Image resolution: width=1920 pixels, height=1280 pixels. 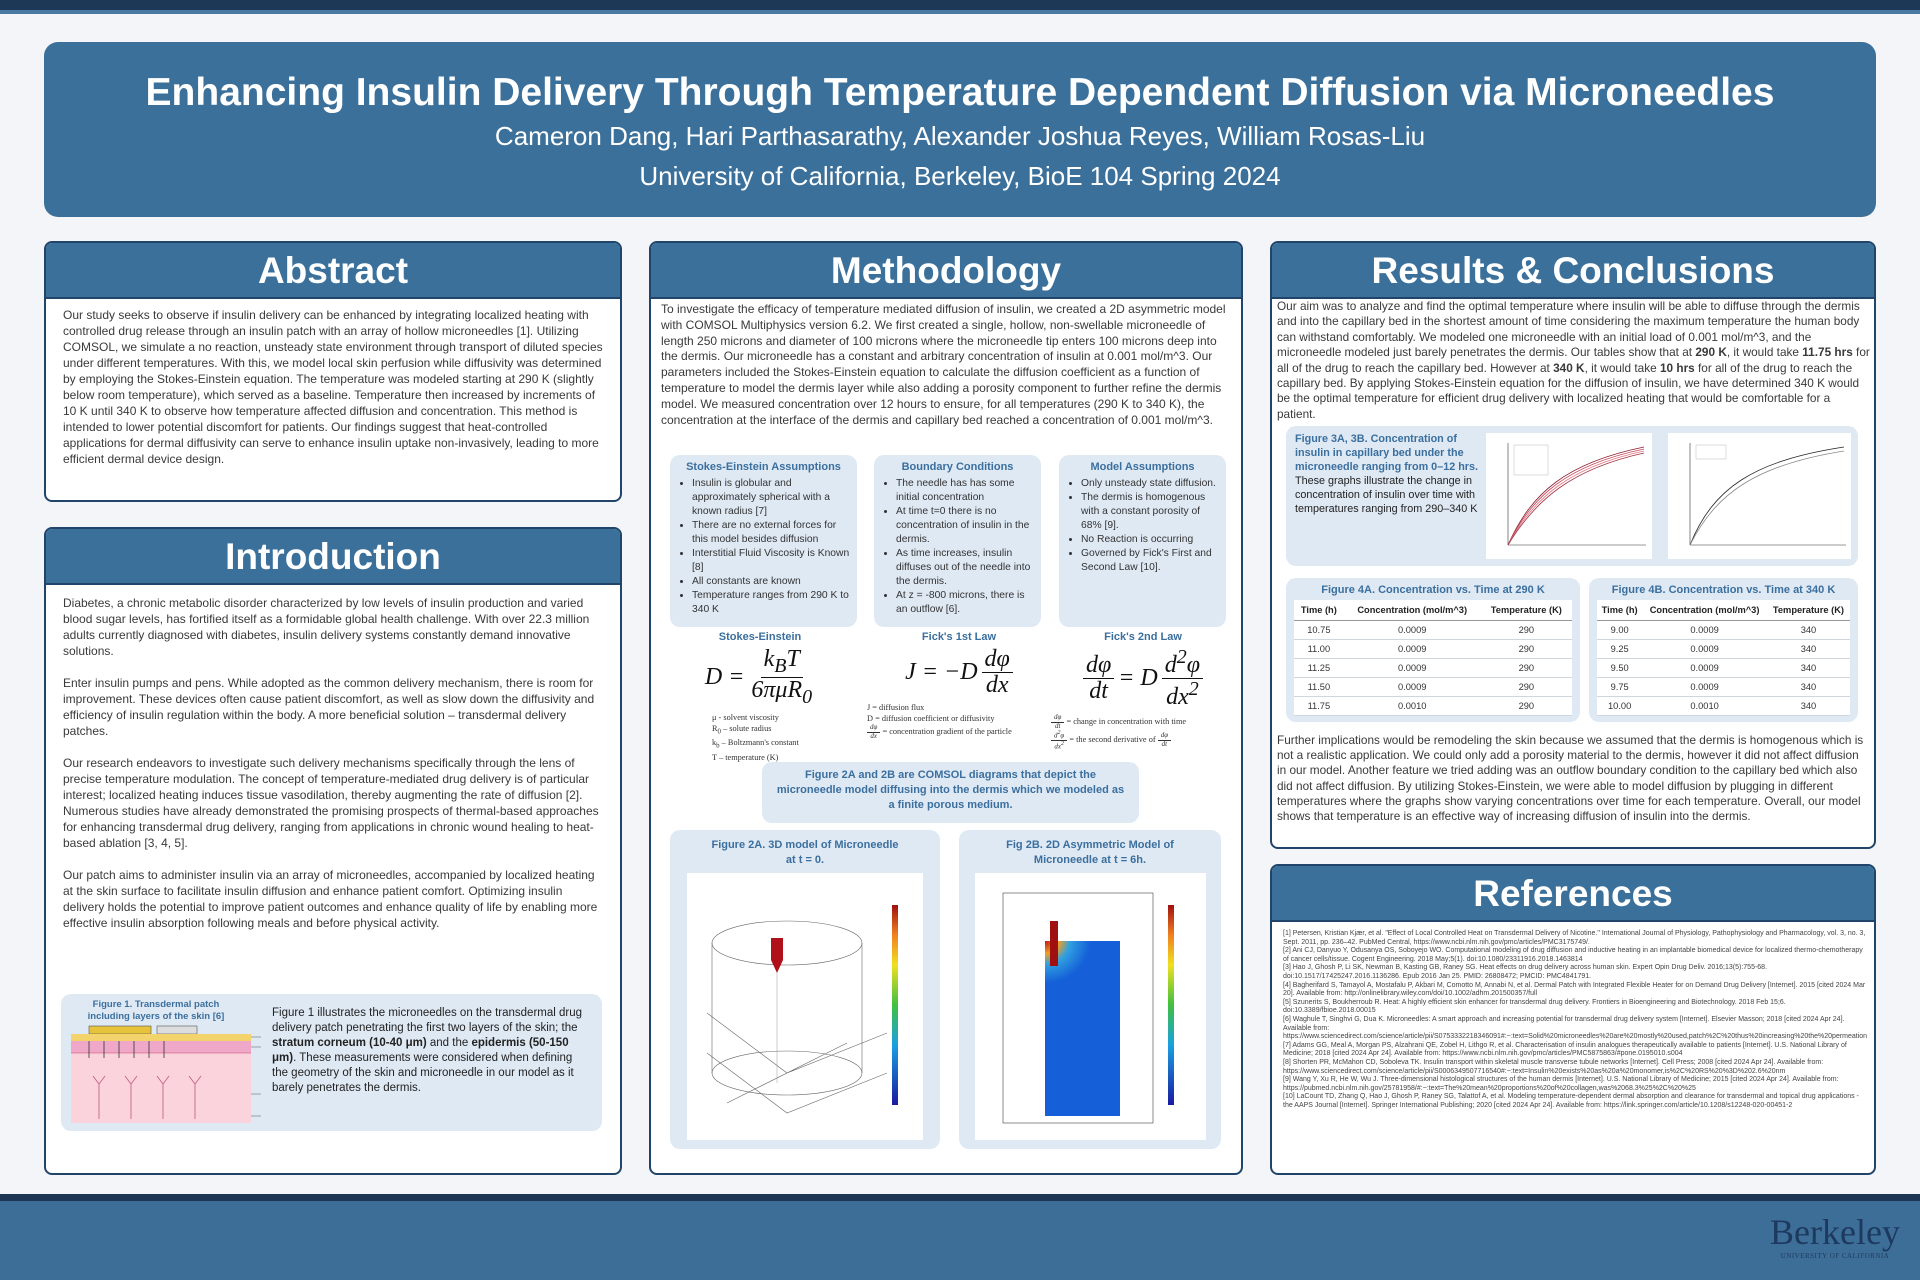 I want to click on emphasis: 11.75 hrs, so click(x=1827, y=352).